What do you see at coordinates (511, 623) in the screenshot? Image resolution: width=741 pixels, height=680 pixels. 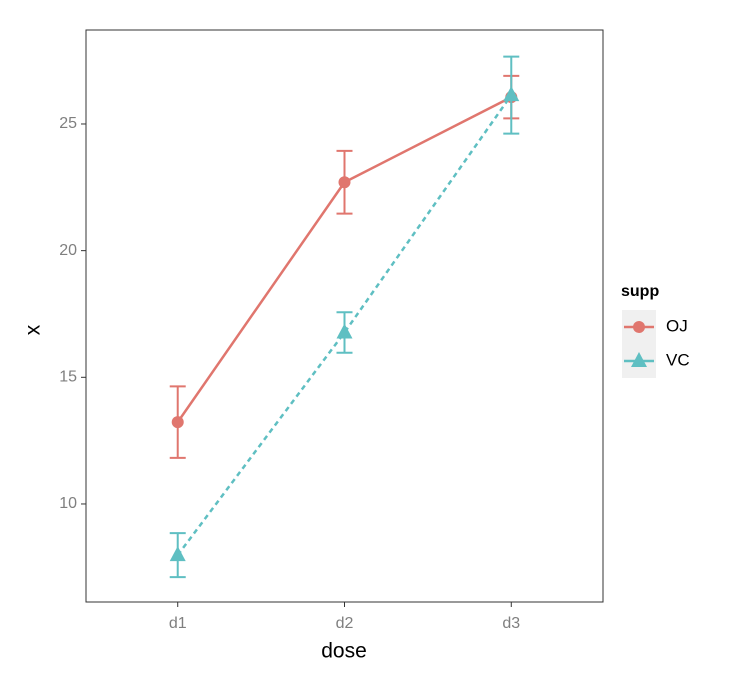 I see `x-tick-label: d3` at bounding box center [511, 623].